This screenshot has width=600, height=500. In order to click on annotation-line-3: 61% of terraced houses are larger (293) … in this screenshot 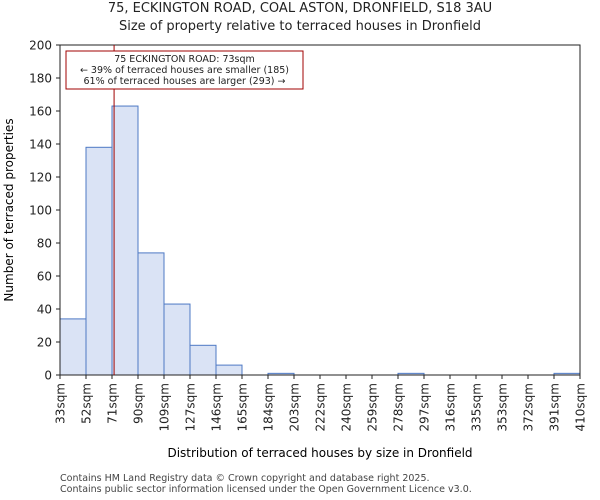, I will do `click(185, 81)`.